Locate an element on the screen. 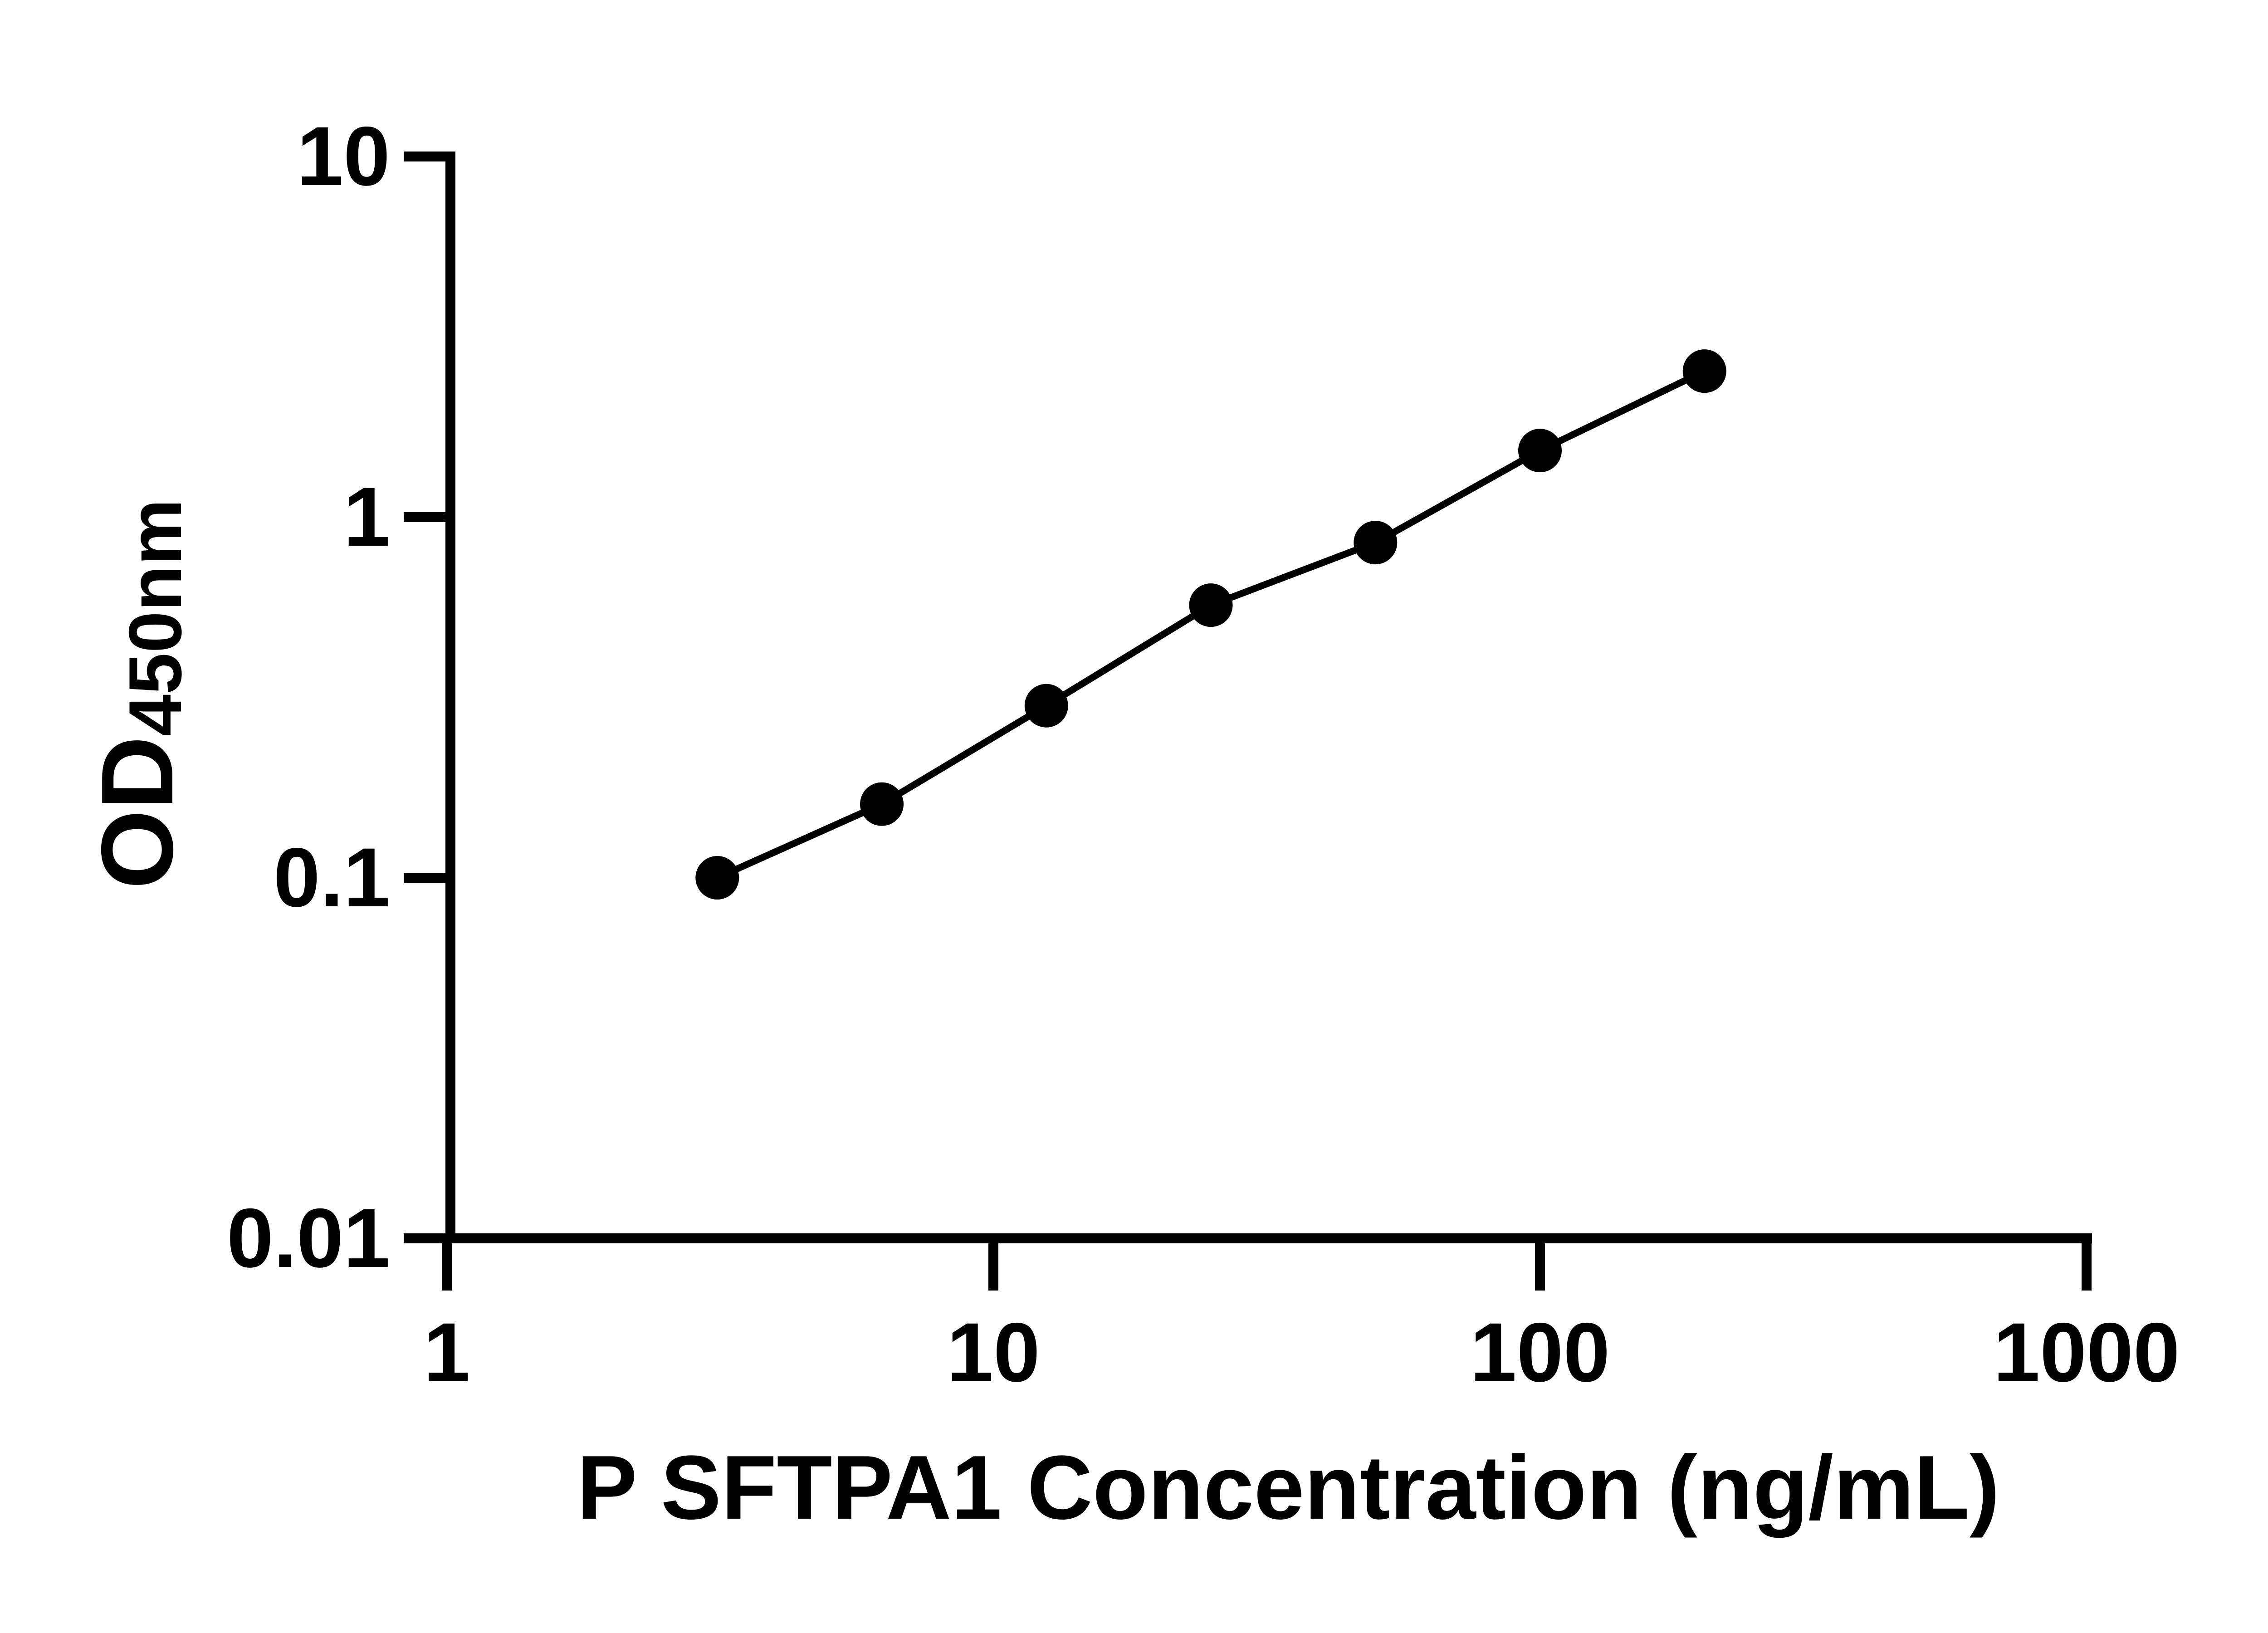  y-tick-label-1: 1 is located at coordinates (367, 517).